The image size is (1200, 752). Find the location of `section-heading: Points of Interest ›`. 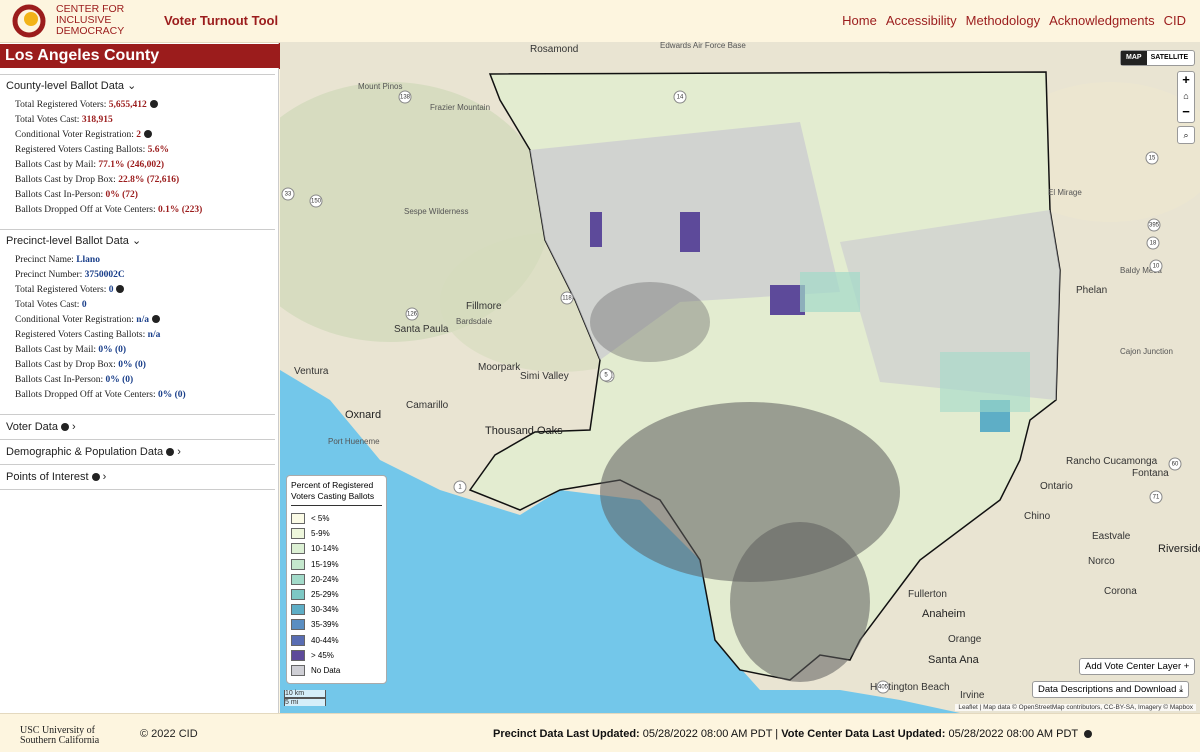

section-heading: Points of Interest › is located at coordinates (137, 477).